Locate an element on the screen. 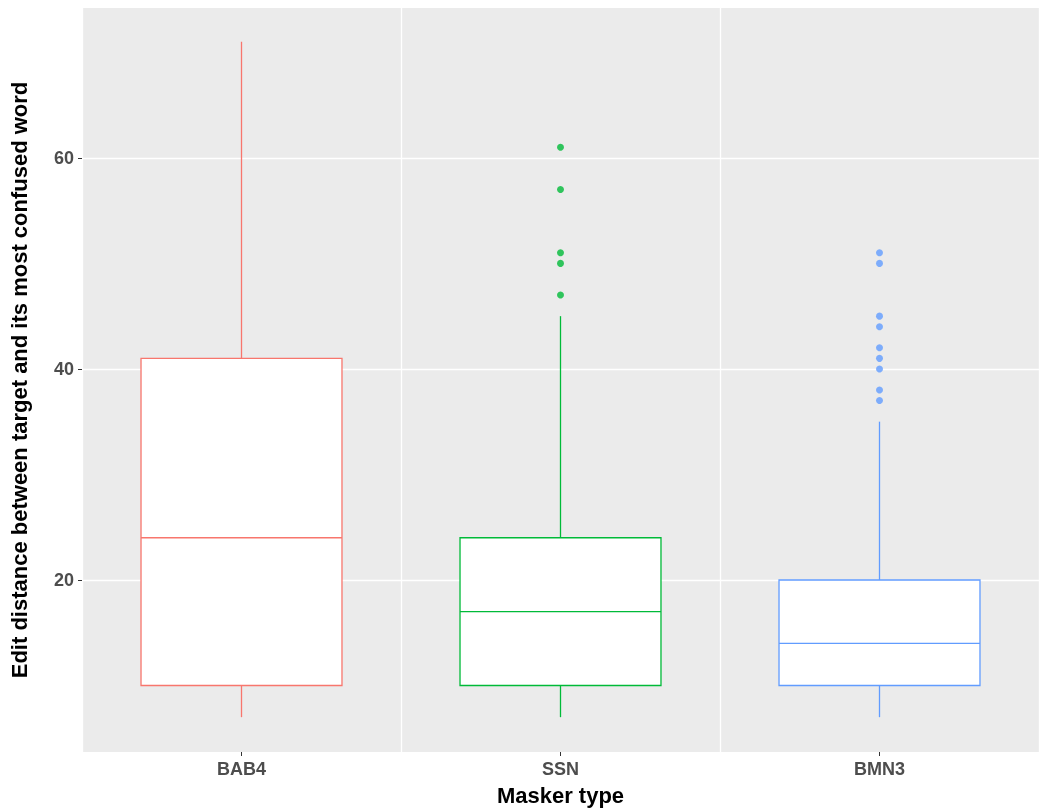  x-axis-title: Masker type is located at coordinates (560, 795).